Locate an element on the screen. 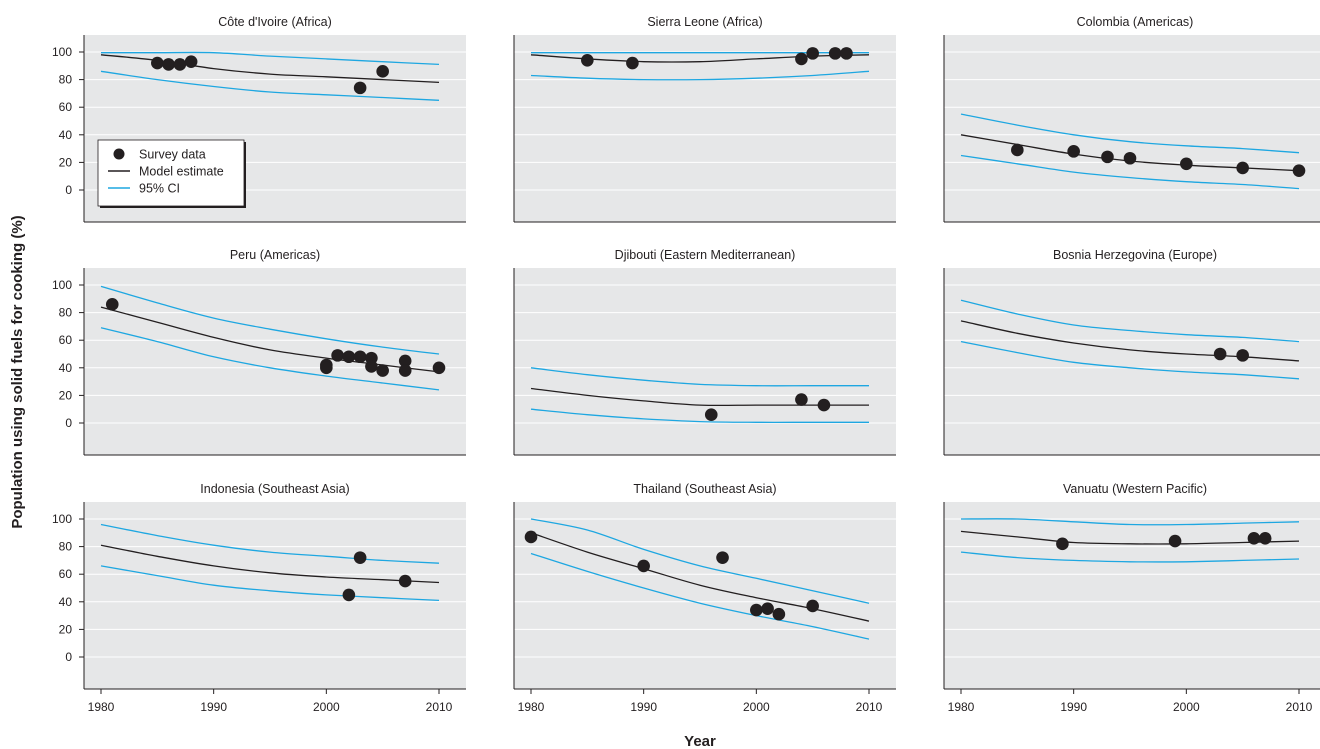  panel-2: Sierra Leone (Africa) is located at coordinates (704, 119).